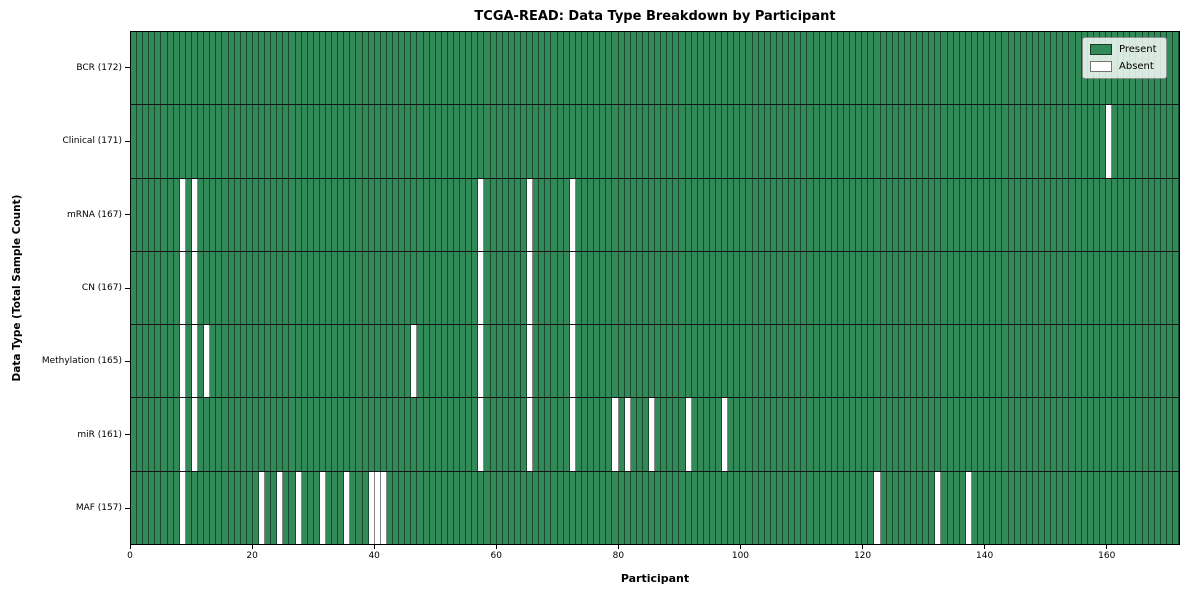 Image resolution: width=1200 pixels, height=600 pixels. I want to click on x-axis-label: Participant, so click(655, 578).